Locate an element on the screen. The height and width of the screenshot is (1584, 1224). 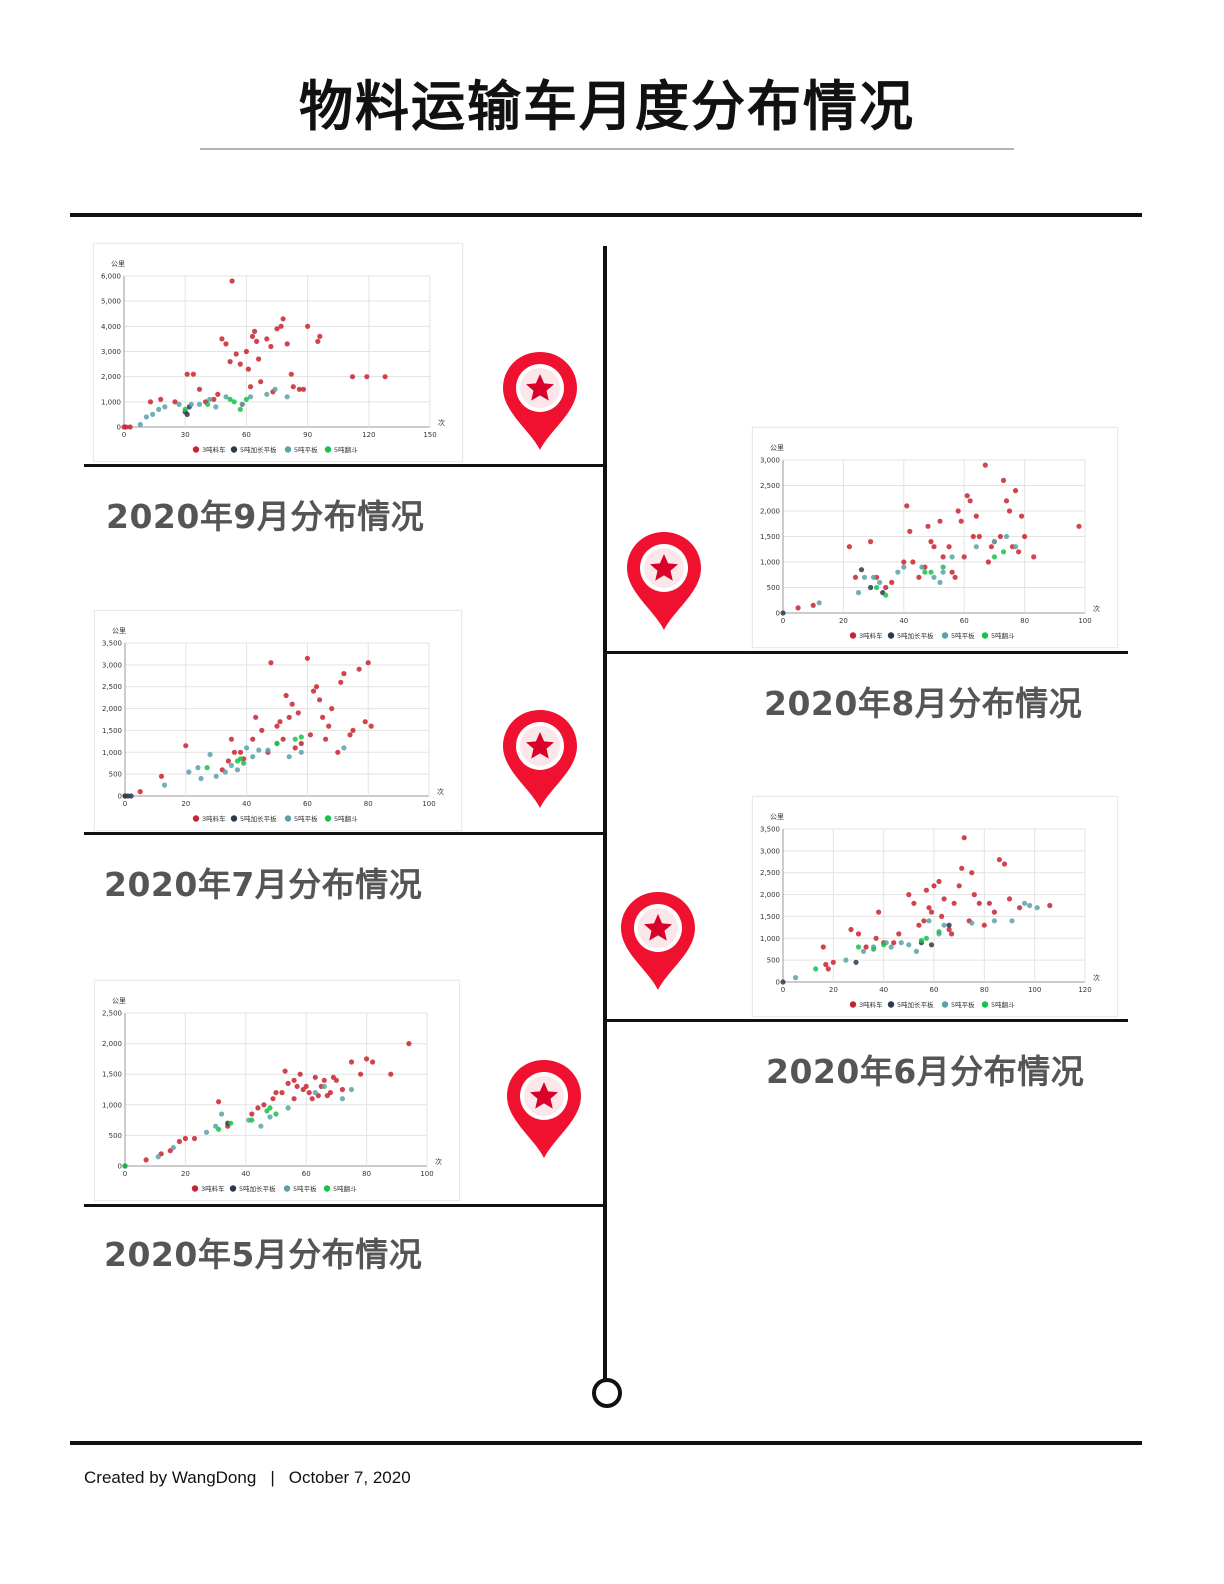
y-tick-label: 2,000 is located at coordinates (112, 709).